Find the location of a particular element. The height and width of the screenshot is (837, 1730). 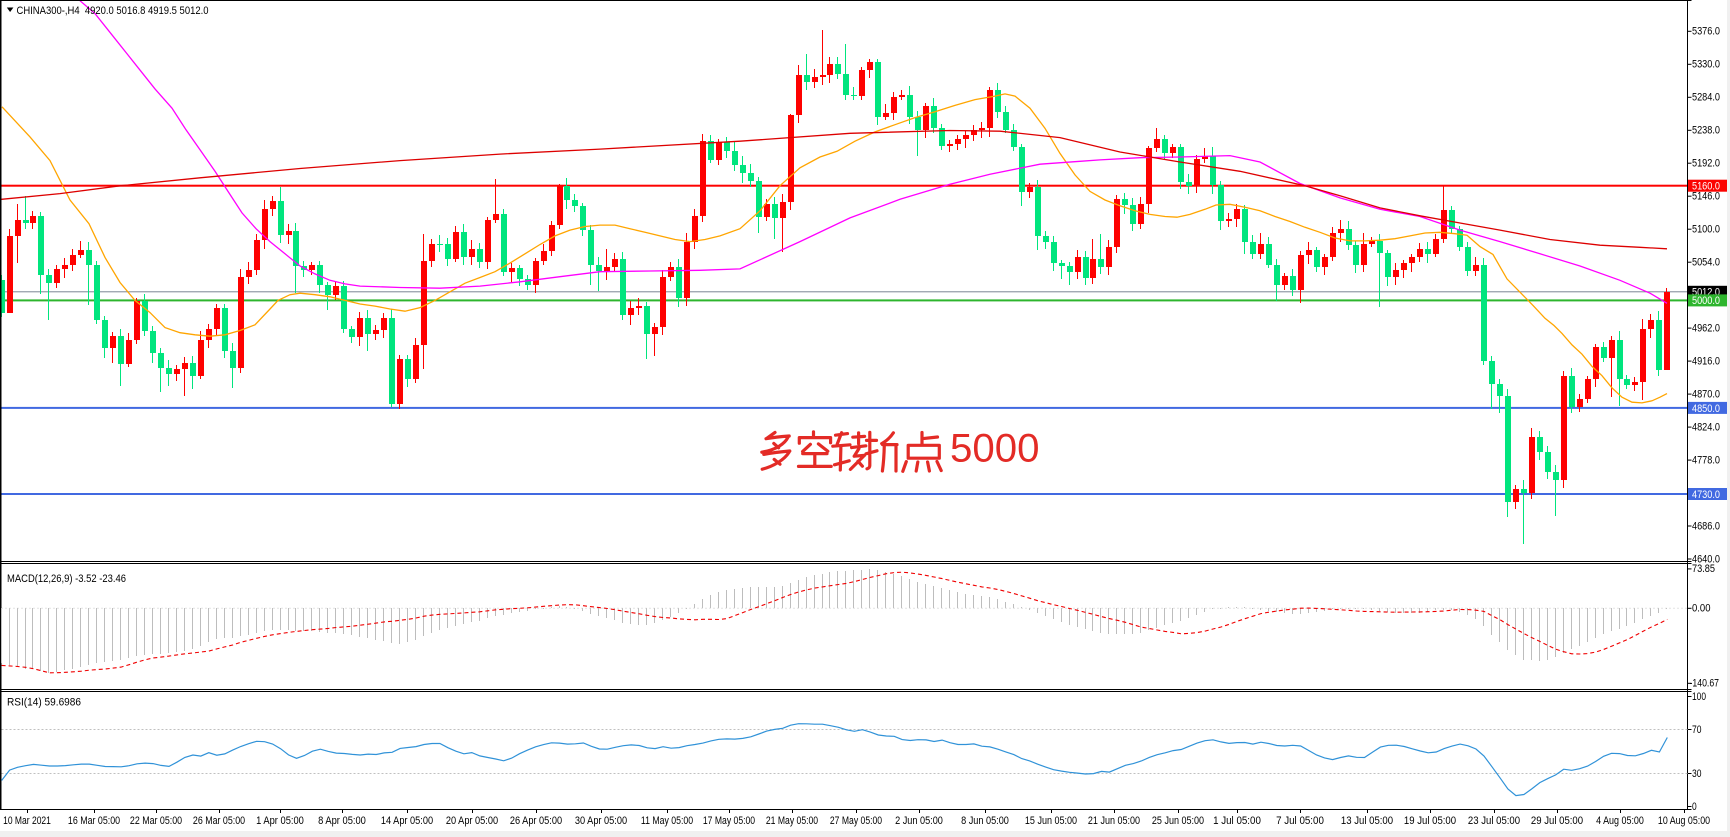

svg-text: 100 is located at coordinates (1699, 697).